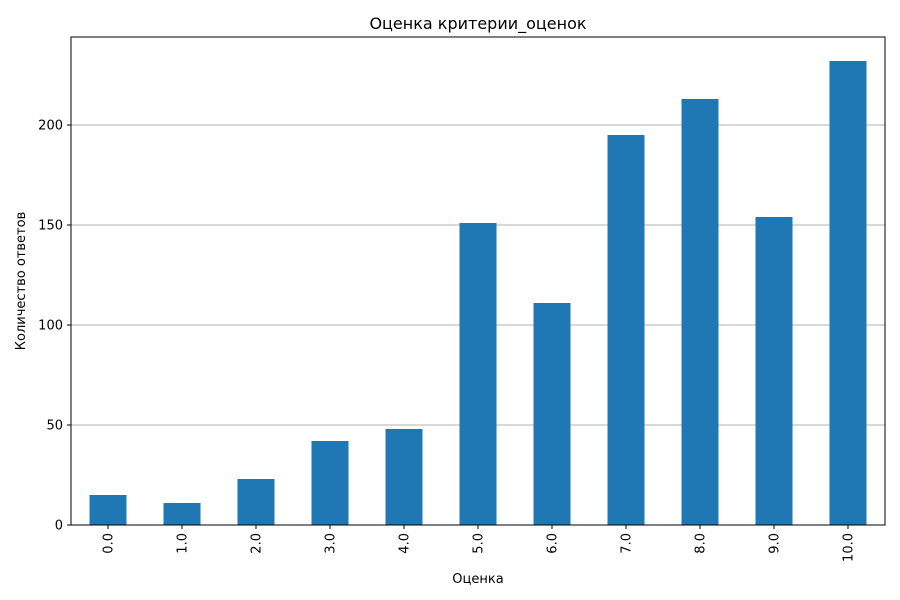 The height and width of the screenshot is (600, 900). Describe the element at coordinates (108, 510) in the screenshot. I see `bar-0.0` at that location.